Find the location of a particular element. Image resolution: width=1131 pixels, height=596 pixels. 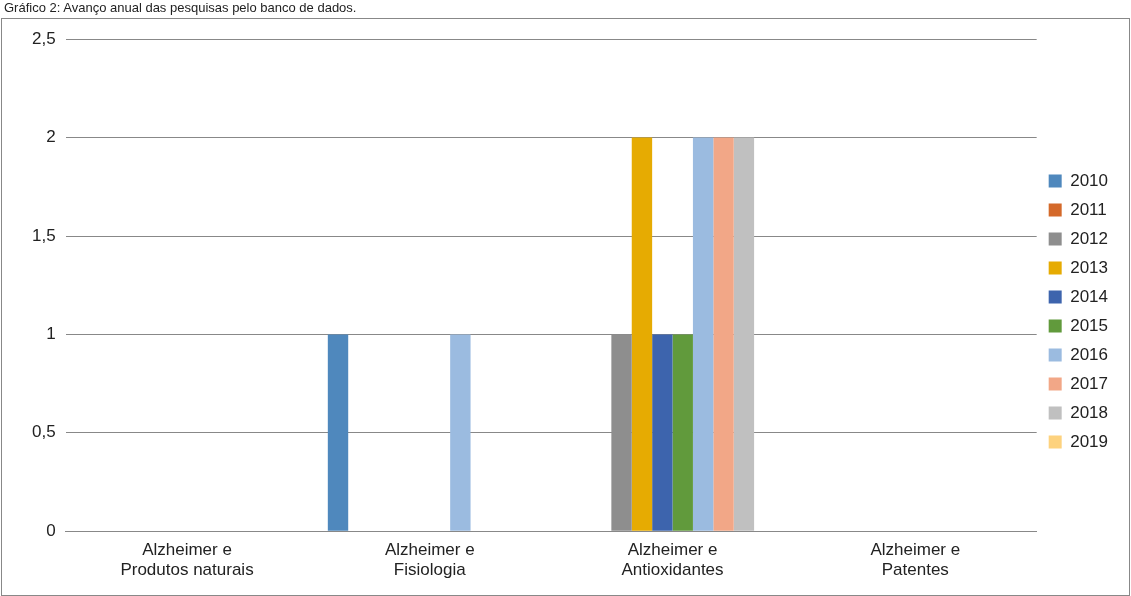

legend-label: 2010 is located at coordinates (1089, 180).